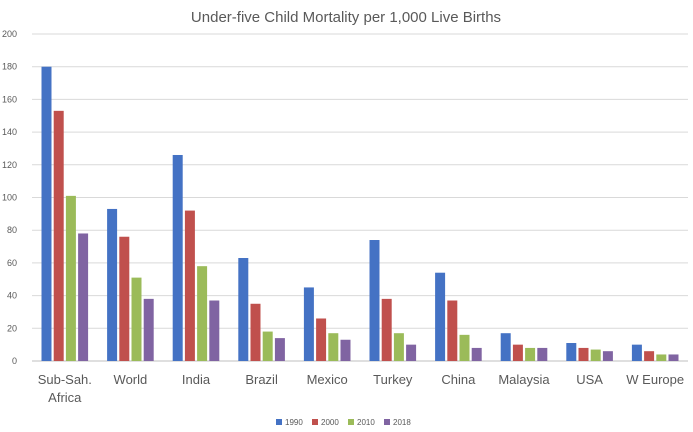 This screenshot has height=432, width=693. I want to click on x-tick-label: Brazil, so click(261, 379).